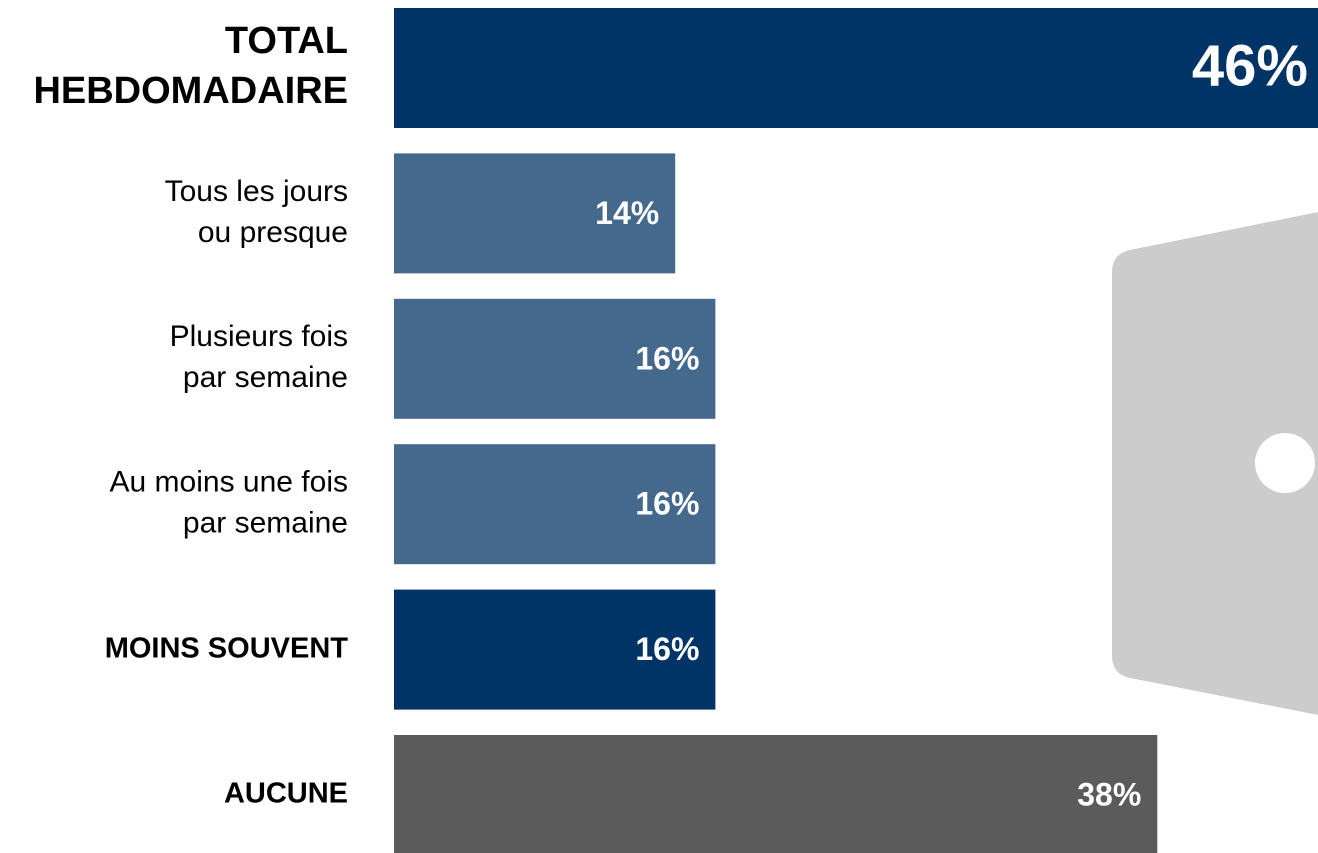 This screenshot has height=853, width=1318. What do you see at coordinates (256, 191) in the screenshot?
I see `category-label: Tous les jours` at bounding box center [256, 191].